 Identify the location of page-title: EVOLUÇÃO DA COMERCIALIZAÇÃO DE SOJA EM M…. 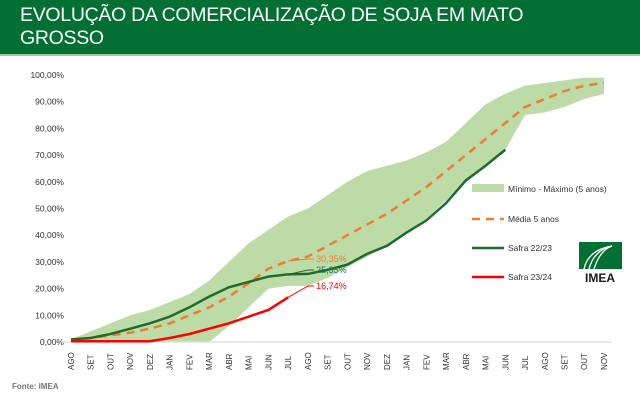
(272, 26).